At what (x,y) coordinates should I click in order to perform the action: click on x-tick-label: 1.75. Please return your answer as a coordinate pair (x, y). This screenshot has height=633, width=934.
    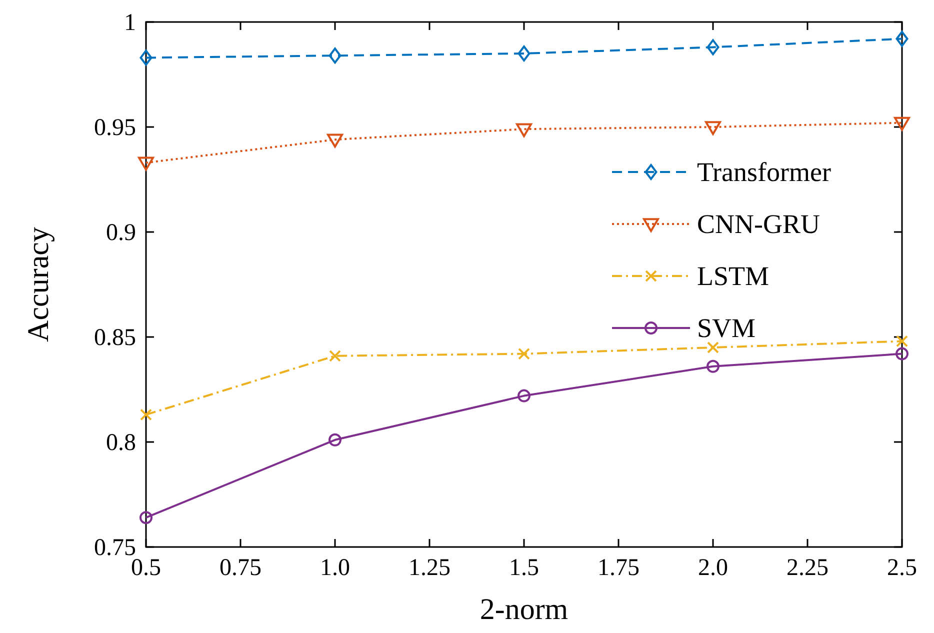
    Looking at the image, I should click on (619, 568).